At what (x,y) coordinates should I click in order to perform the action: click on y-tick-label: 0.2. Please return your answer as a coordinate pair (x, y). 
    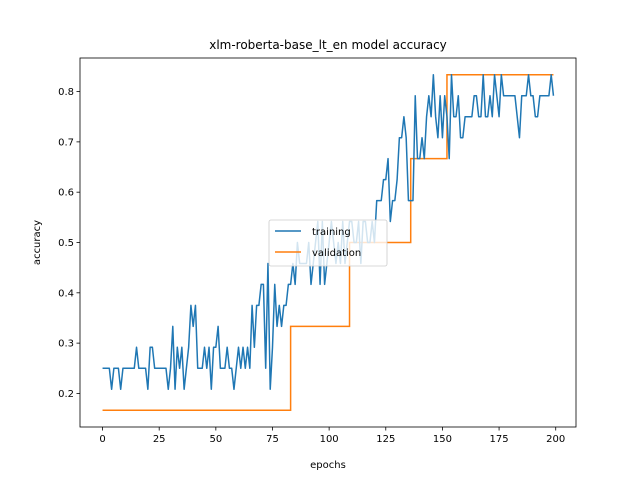
    Looking at the image, I should click on (66, 394).